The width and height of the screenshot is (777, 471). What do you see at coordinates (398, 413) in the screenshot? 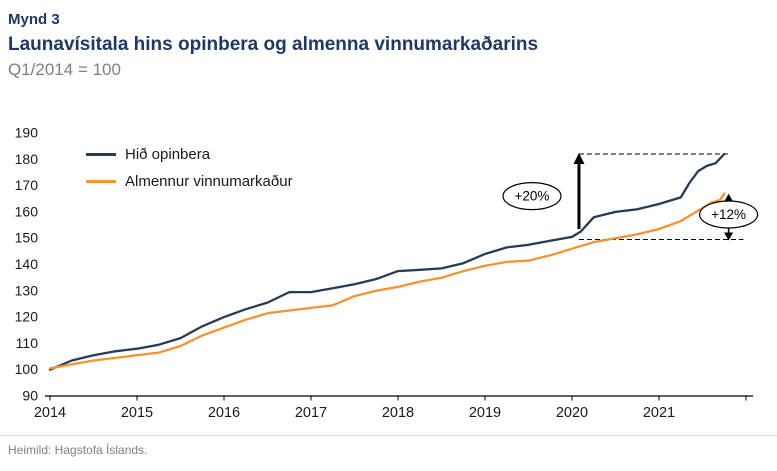
I see `svg-text: 2018` at bounding box center [398, 413].